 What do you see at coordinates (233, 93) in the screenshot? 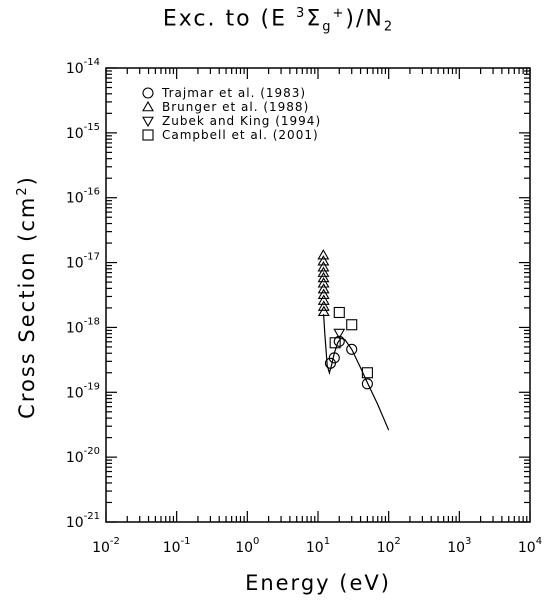
I see `legend-label: Trajmar et al. (1983)` at bounding box center [233, 93].